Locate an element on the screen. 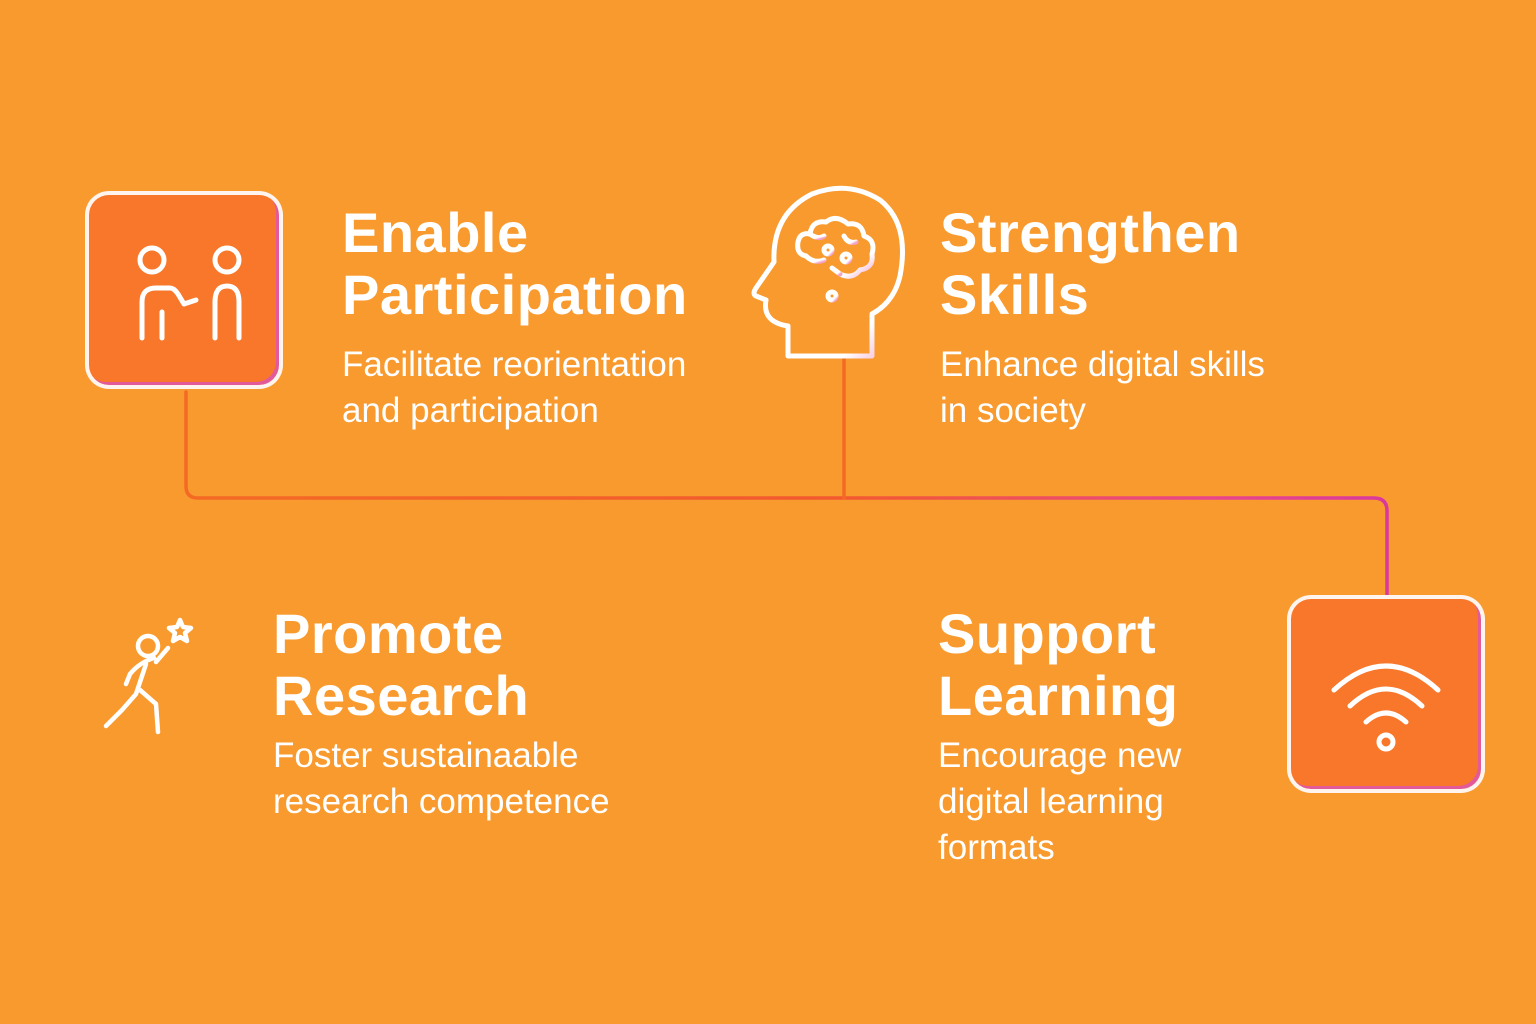  research-title: Promote Research is located at coordinates (401, 664).